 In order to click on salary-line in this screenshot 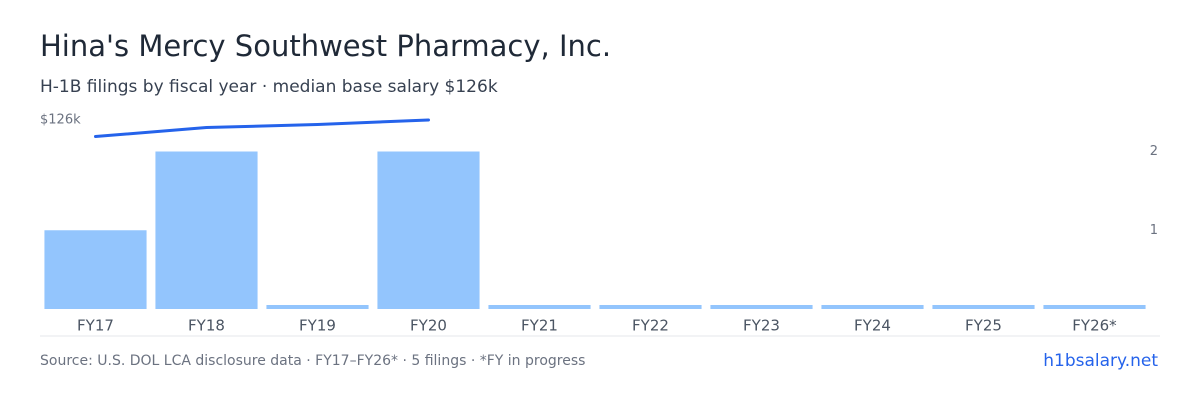, I will do `click(262, 128)`.